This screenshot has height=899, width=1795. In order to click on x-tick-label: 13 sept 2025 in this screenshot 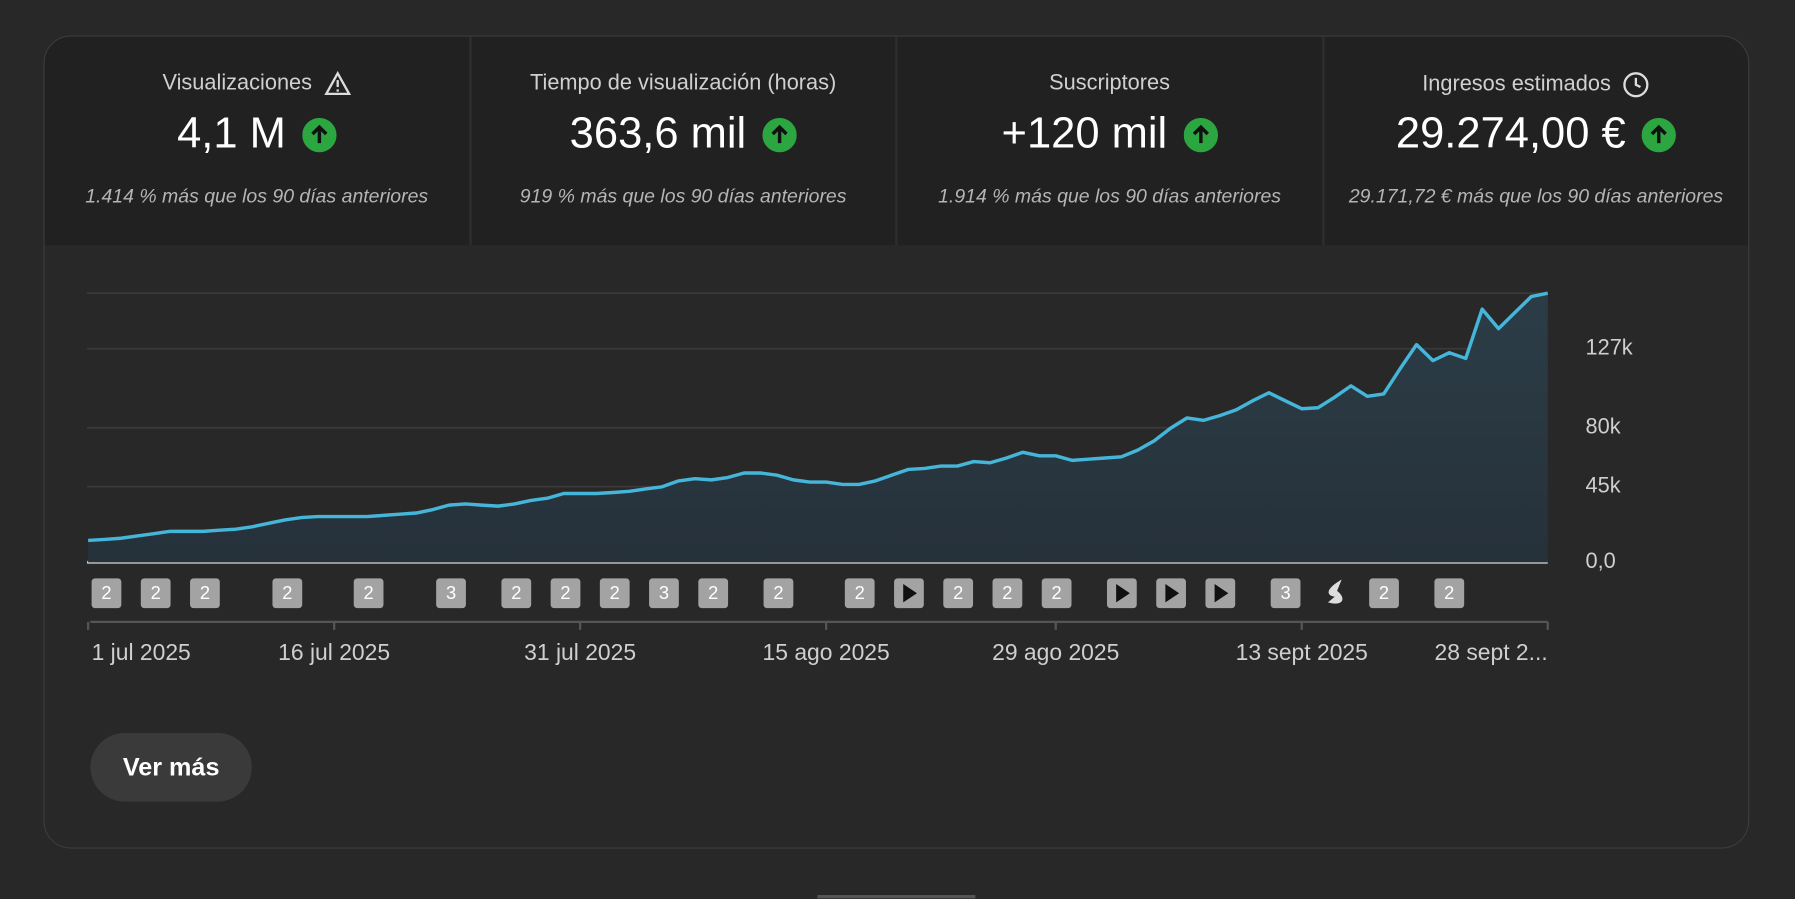, I will do `click(1302, 652)`.